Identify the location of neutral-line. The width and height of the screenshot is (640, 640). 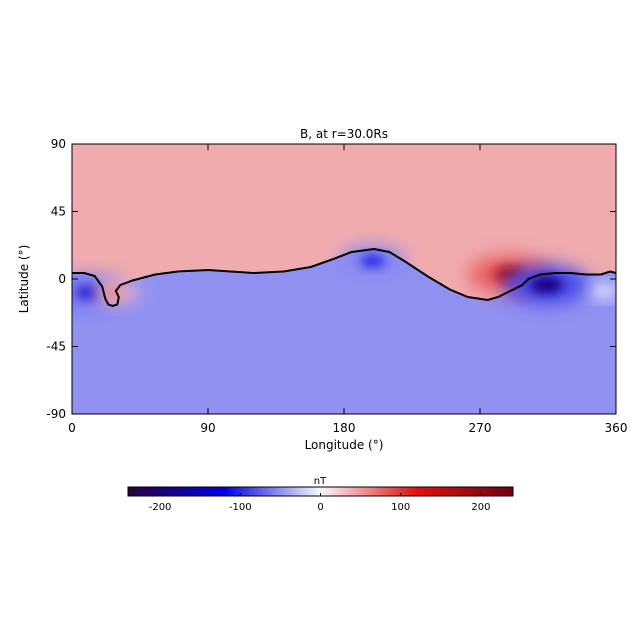
(344, 277).